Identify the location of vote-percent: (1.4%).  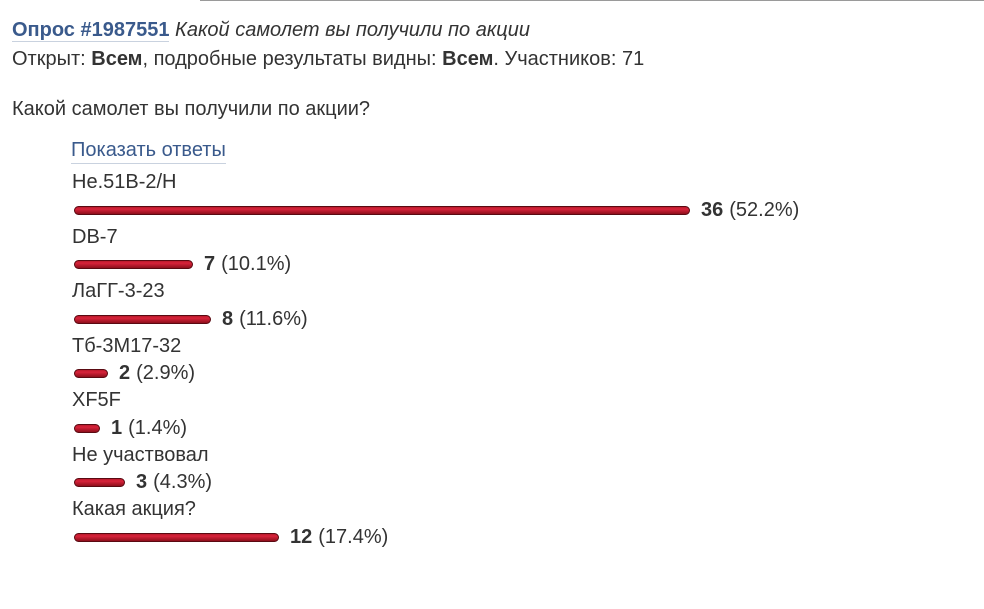
(158, 427).